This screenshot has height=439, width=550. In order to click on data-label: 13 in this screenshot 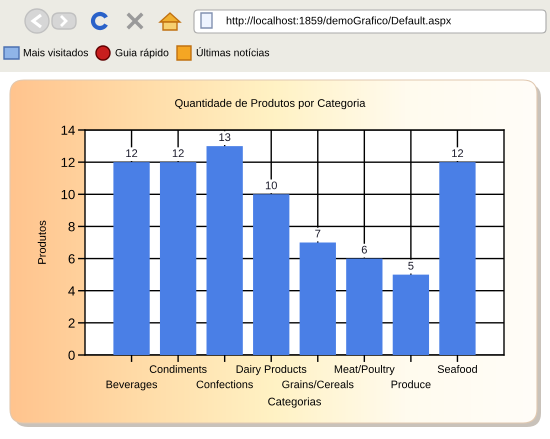, I will do `click(224, 137)`.